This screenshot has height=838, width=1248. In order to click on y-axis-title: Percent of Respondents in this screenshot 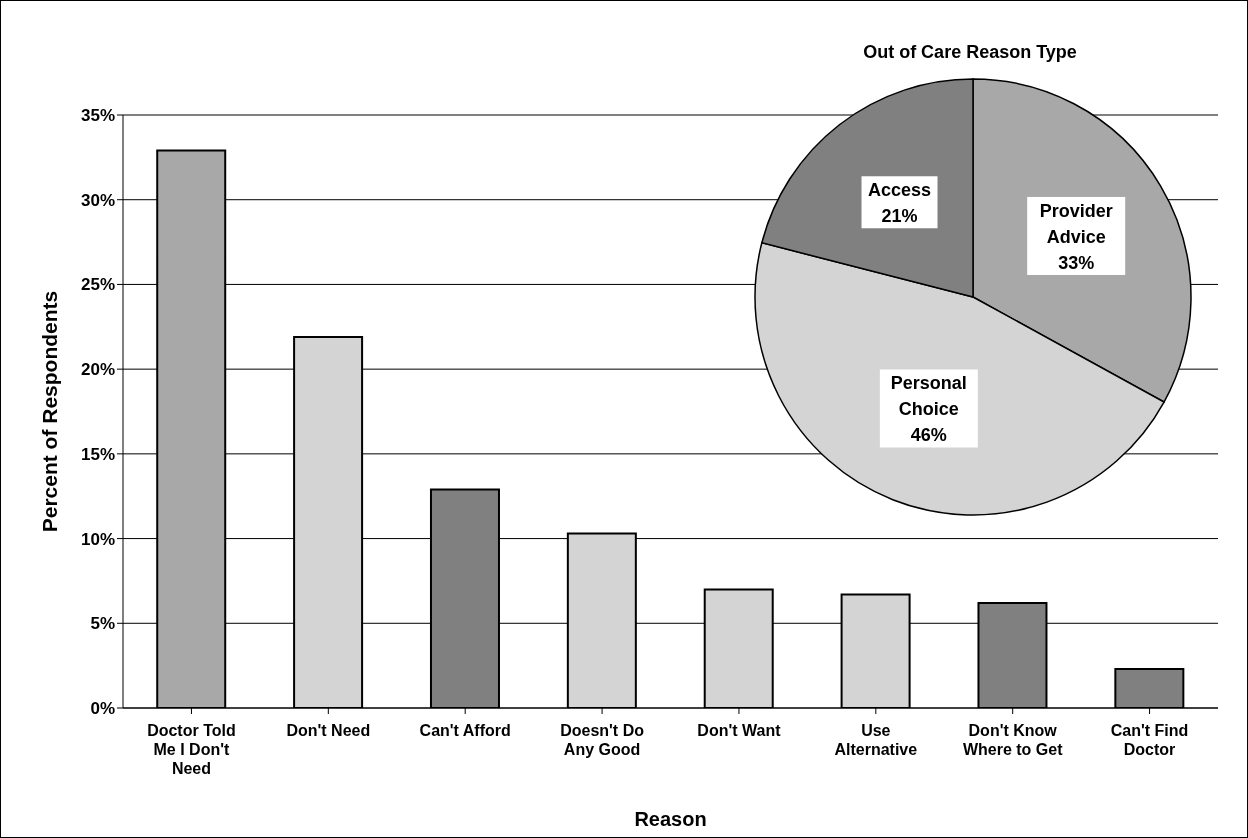, I will do `click(50, 411)`.